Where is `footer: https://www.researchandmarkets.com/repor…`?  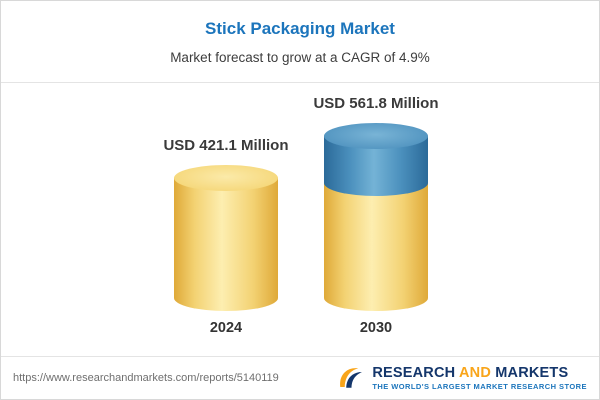
footer: https://www.researchandmarkets.com/repor… is located at coordinates (300, 377).